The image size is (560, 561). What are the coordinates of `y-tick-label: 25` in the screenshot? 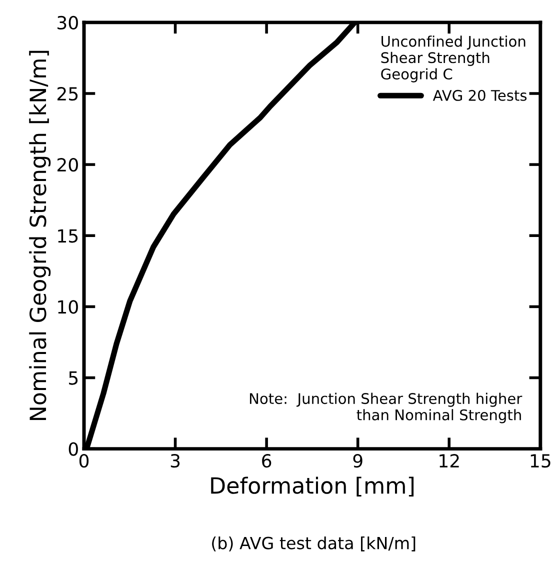 It's located at (67, 93).